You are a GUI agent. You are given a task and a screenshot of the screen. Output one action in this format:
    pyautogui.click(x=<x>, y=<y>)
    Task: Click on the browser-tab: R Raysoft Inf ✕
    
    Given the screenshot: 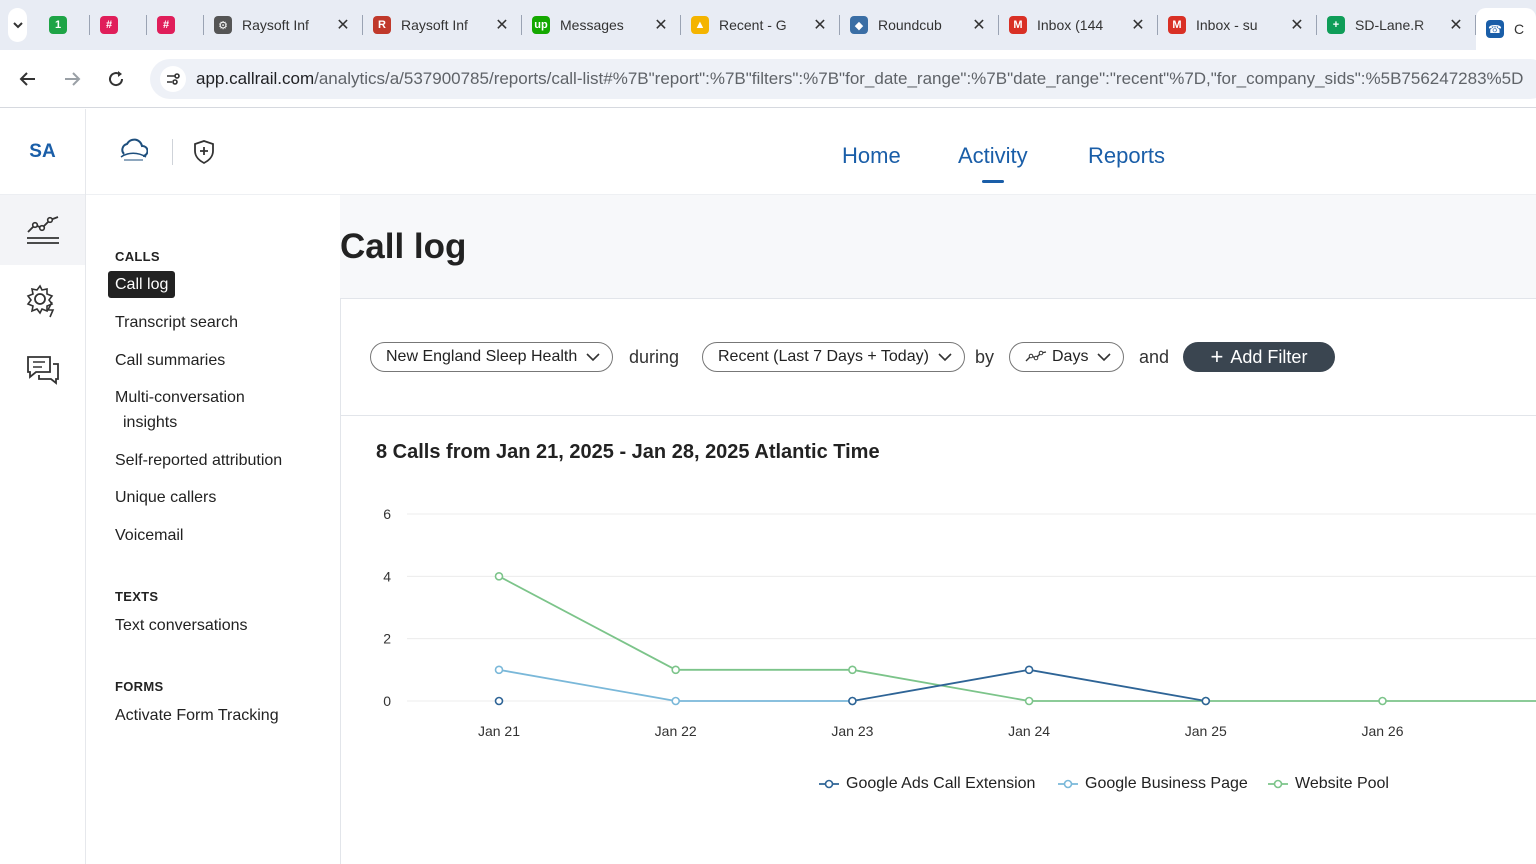 What is the action you would take?
    pyautogui.click(x=442, y=25)
    